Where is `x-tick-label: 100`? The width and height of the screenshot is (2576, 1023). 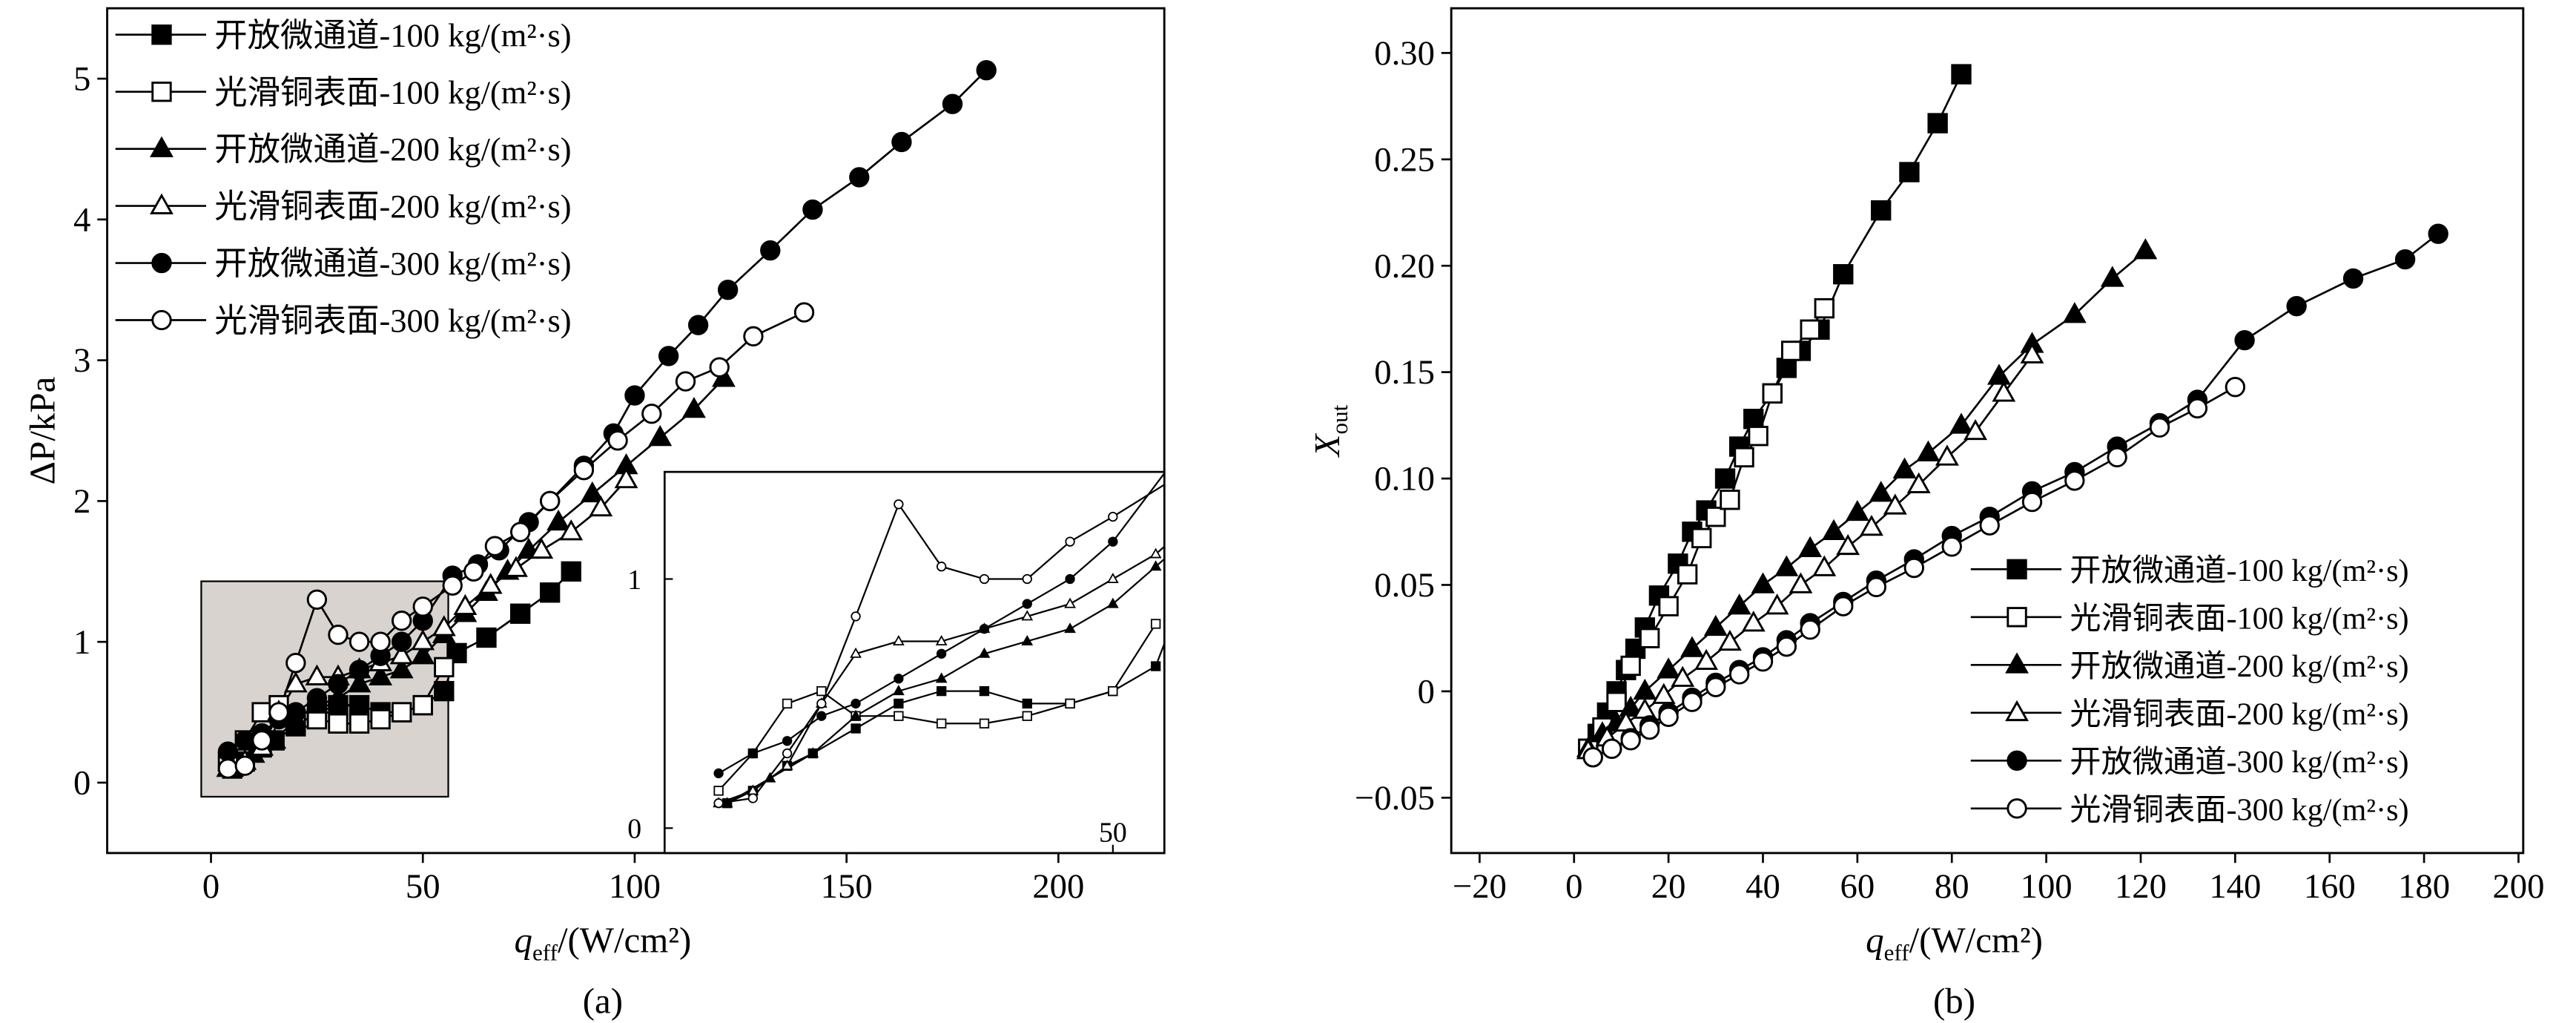
x-tick-label: 100 is located at coordinates (635, 886).